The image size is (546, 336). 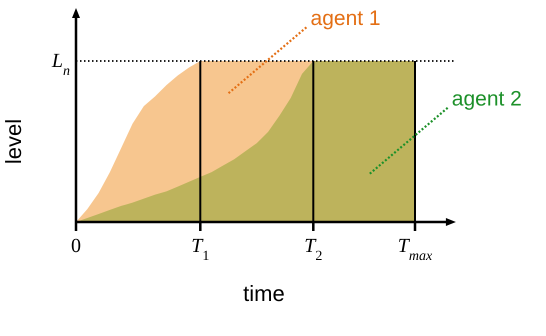 What do you see at coordinates (13, 141) in the screenshot?
I see `y-axis-title: level` at bounding box center [13, 141].